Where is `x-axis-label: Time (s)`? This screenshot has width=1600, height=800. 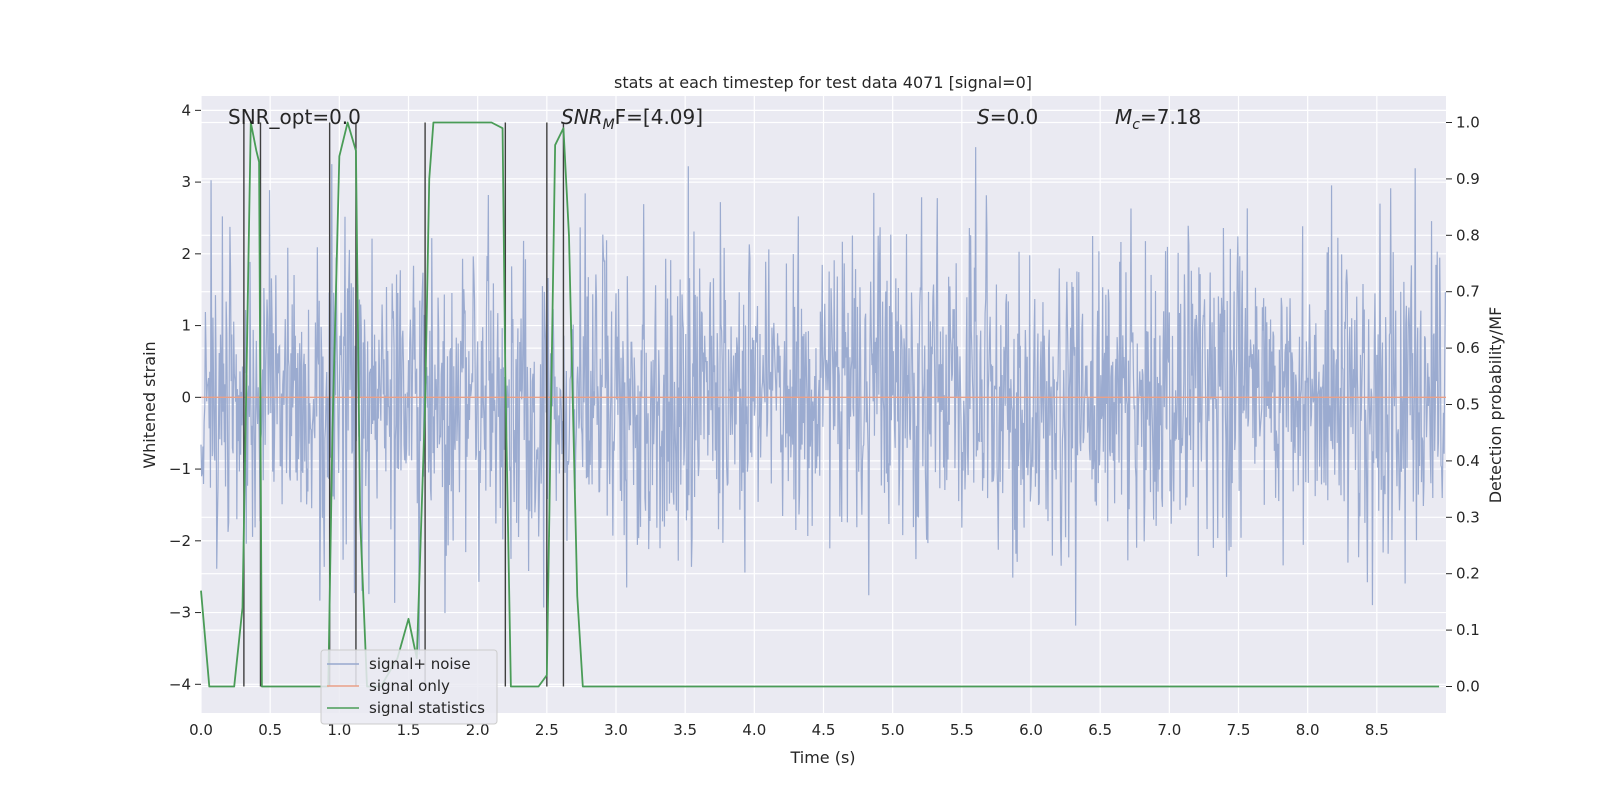 x-axis-label: Time (s) is located at coordinates (822, 757).